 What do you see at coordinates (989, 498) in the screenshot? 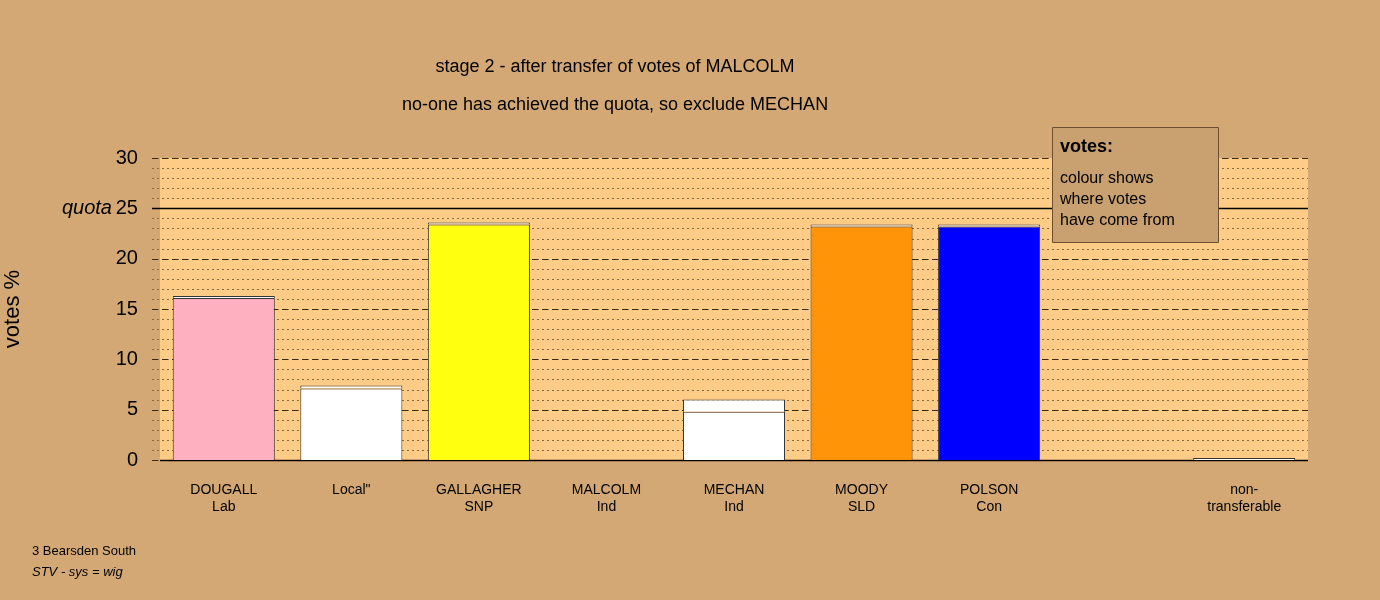
I see `x-tick-label: POLSON Con` at bounding box center [989, 498].